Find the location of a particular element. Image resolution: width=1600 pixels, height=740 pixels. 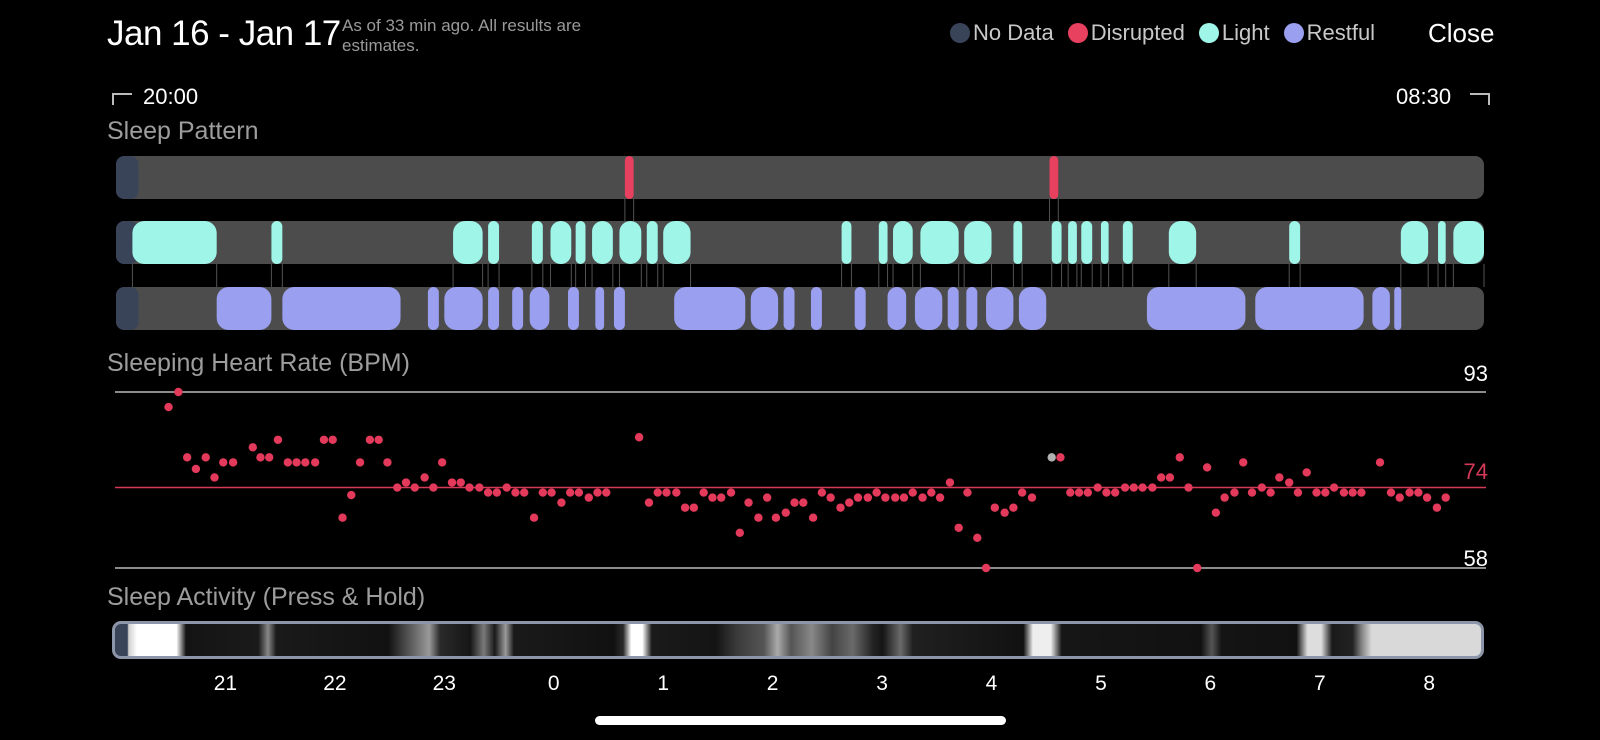

disrupted-swatch is located at coordinates (1077, 33).